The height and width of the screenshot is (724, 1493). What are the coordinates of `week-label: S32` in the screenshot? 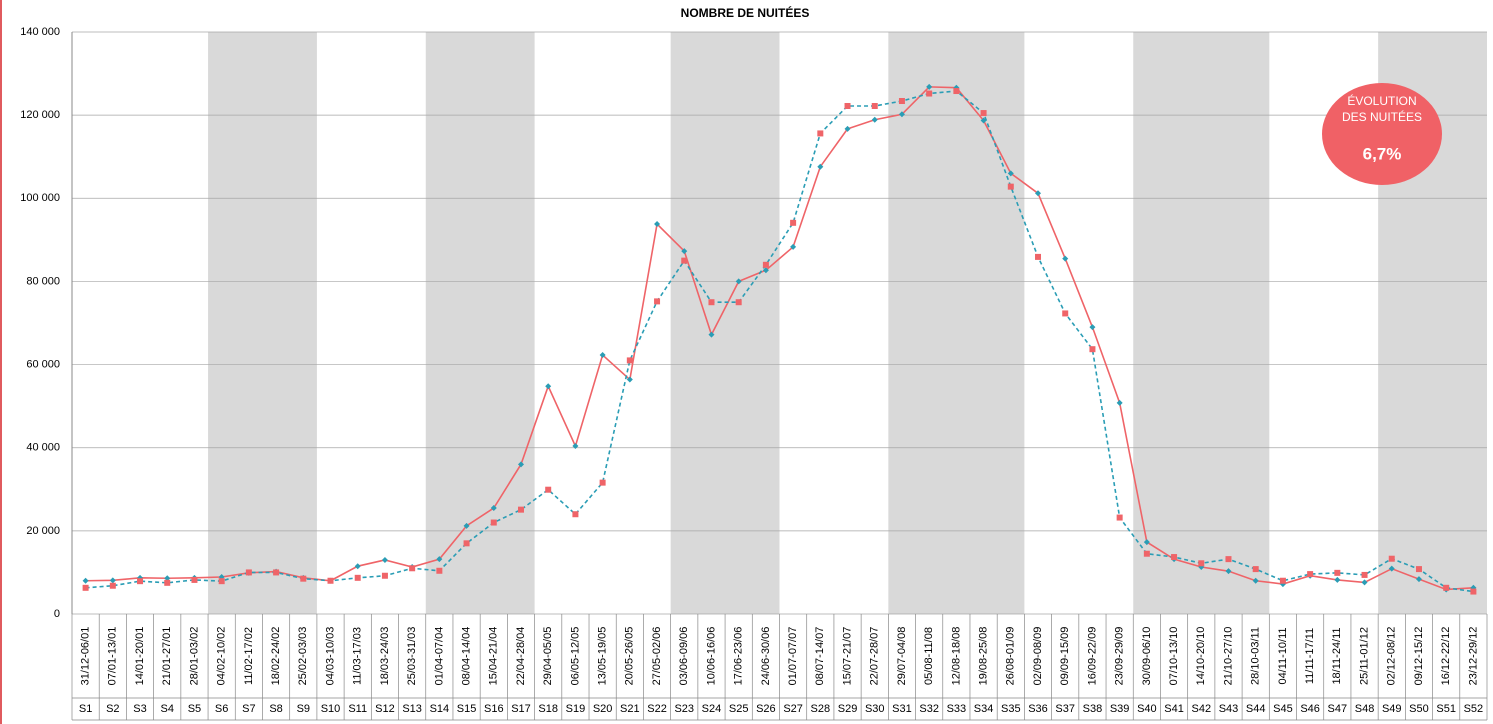 It's located at (929, 709).